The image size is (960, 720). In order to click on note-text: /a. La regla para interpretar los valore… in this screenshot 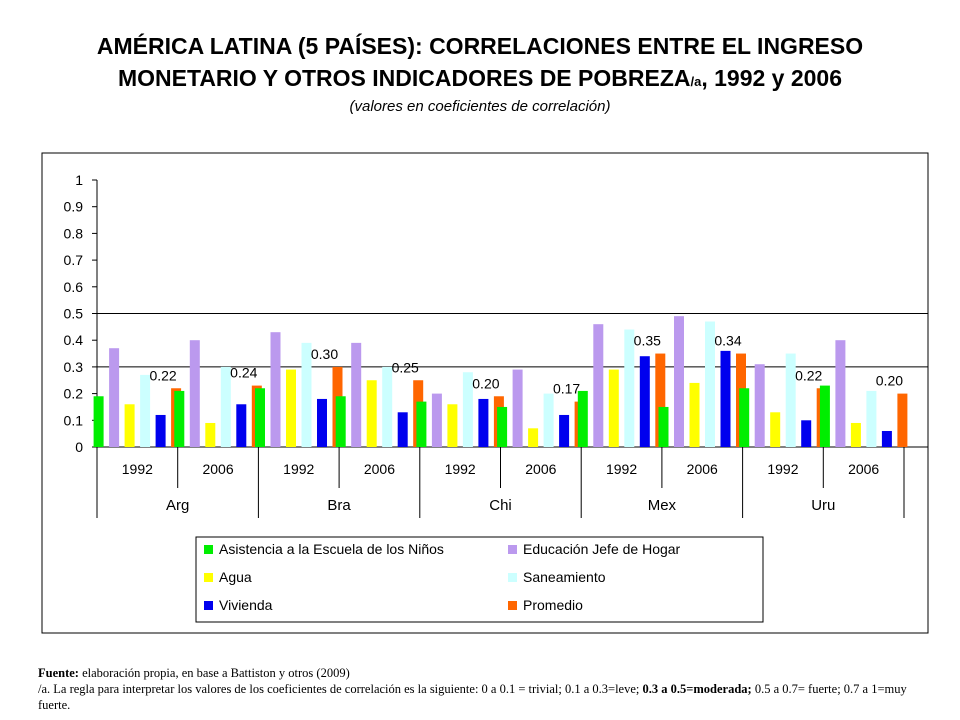, I will do `click(340, 689)`.